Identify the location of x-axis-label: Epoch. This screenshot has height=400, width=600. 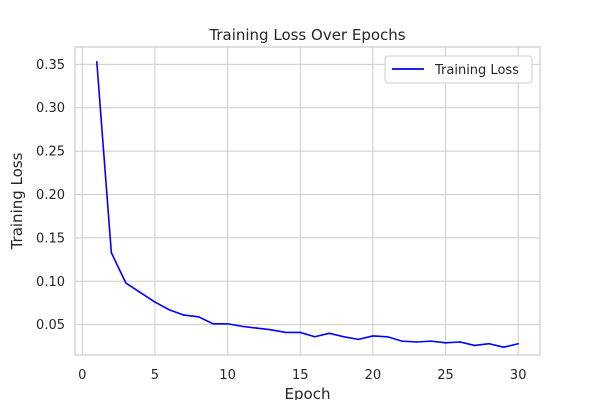
(308, 392).